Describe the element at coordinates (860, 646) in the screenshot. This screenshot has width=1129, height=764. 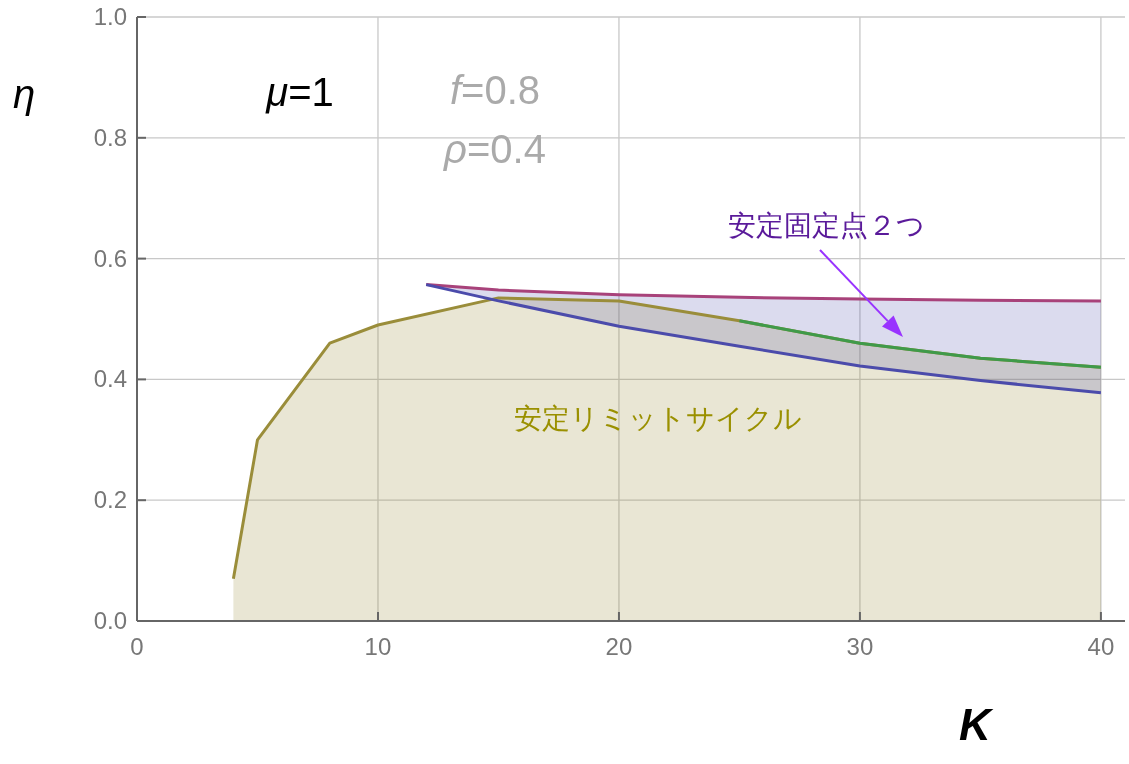
I see `x-tick-label: 30` at that location.